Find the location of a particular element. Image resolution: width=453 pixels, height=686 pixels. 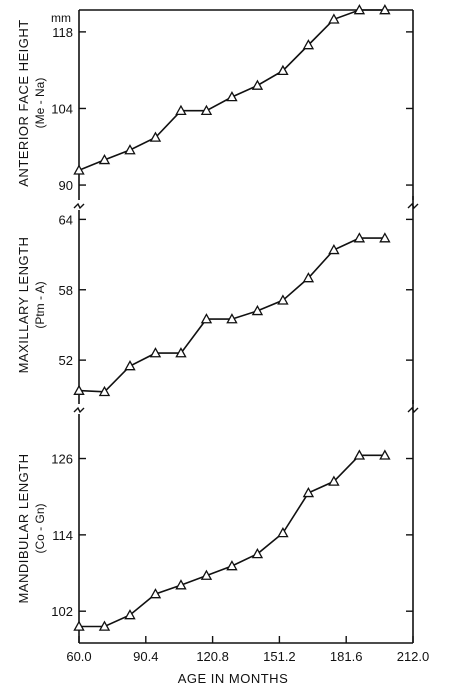

y-tick-label: 104 is located at coordinates (62, 108).